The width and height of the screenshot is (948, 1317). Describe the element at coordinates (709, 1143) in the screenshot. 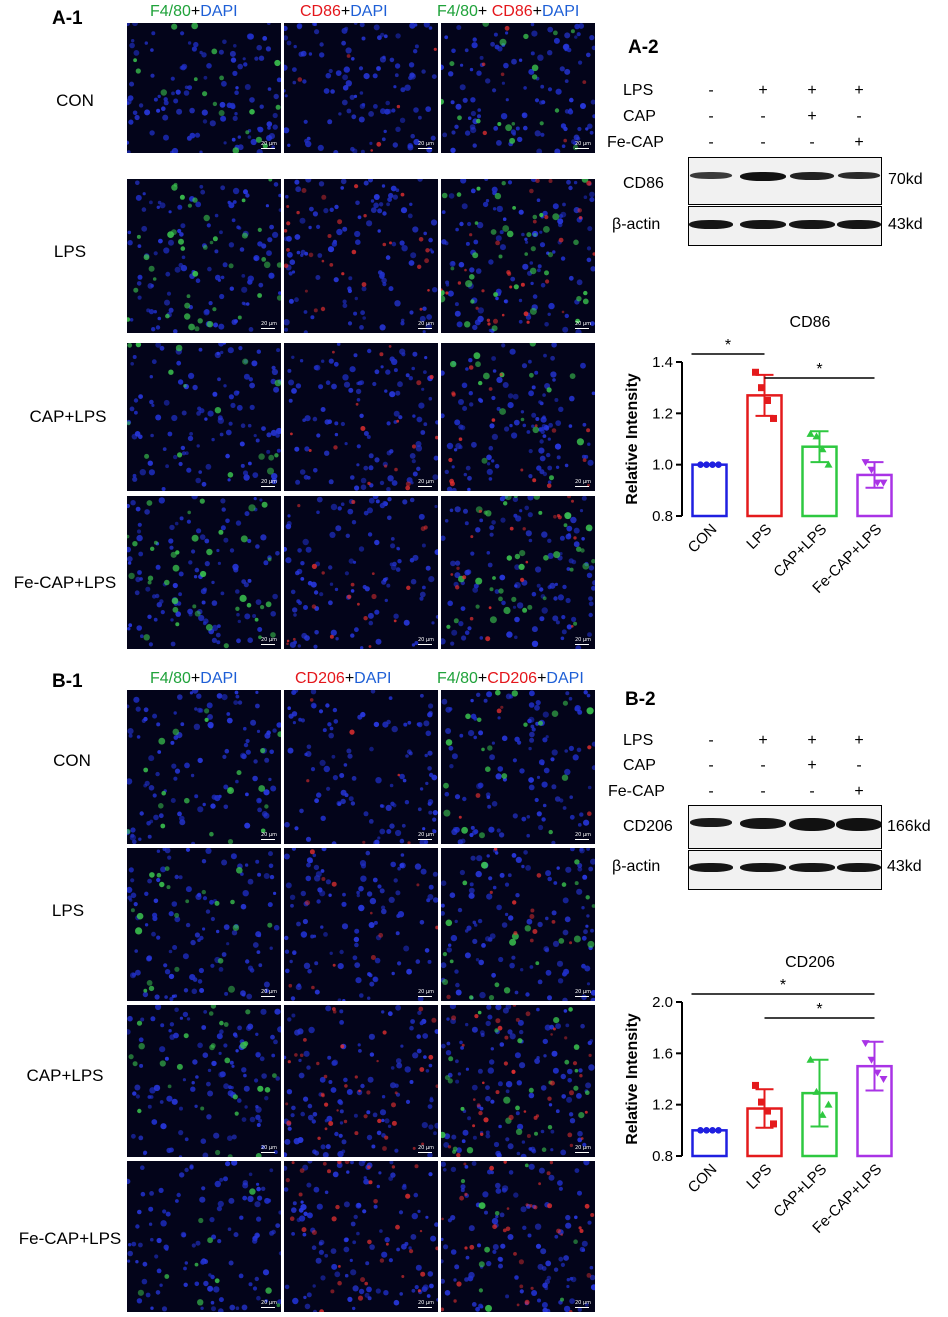

I see `bar` at that location.